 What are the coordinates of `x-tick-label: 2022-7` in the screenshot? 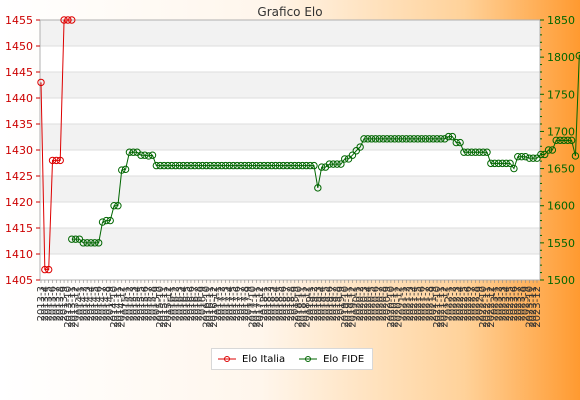 It's located at (472, 303).